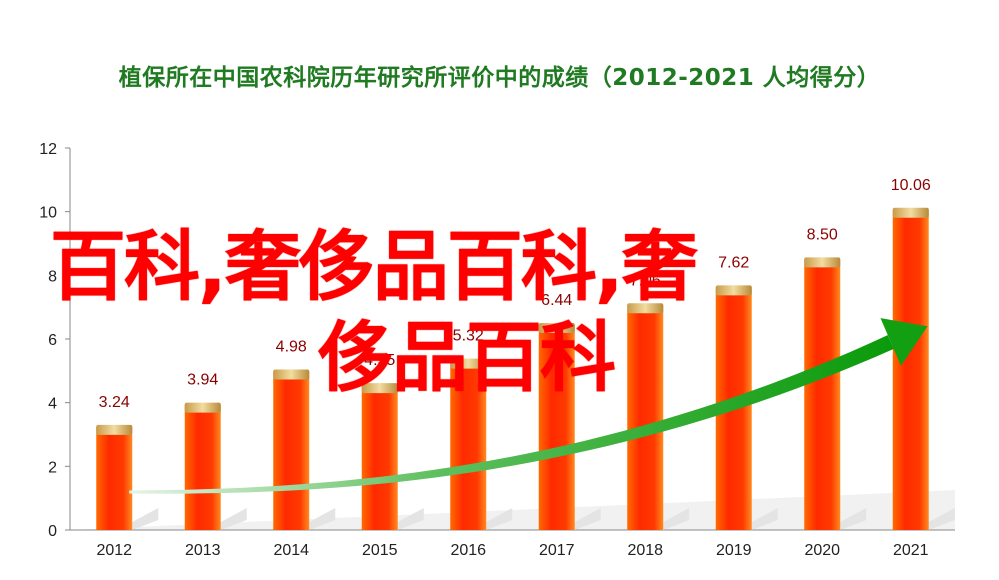 The width and height of the screenshot is (999, 580). Describe the element at coordinates (52, 276) in the screenshot. I see `y-tick-label: 8` at that location.